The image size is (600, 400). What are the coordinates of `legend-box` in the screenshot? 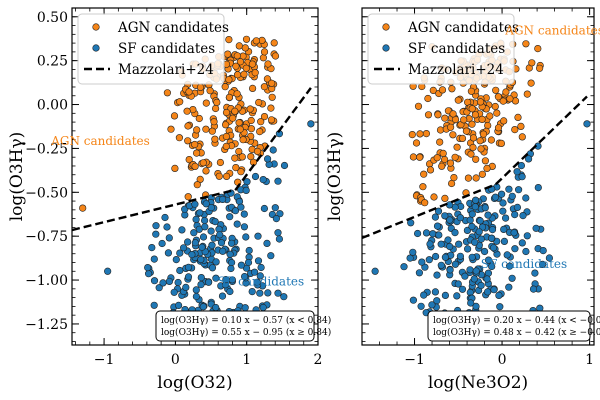 It's located at (441, 49).